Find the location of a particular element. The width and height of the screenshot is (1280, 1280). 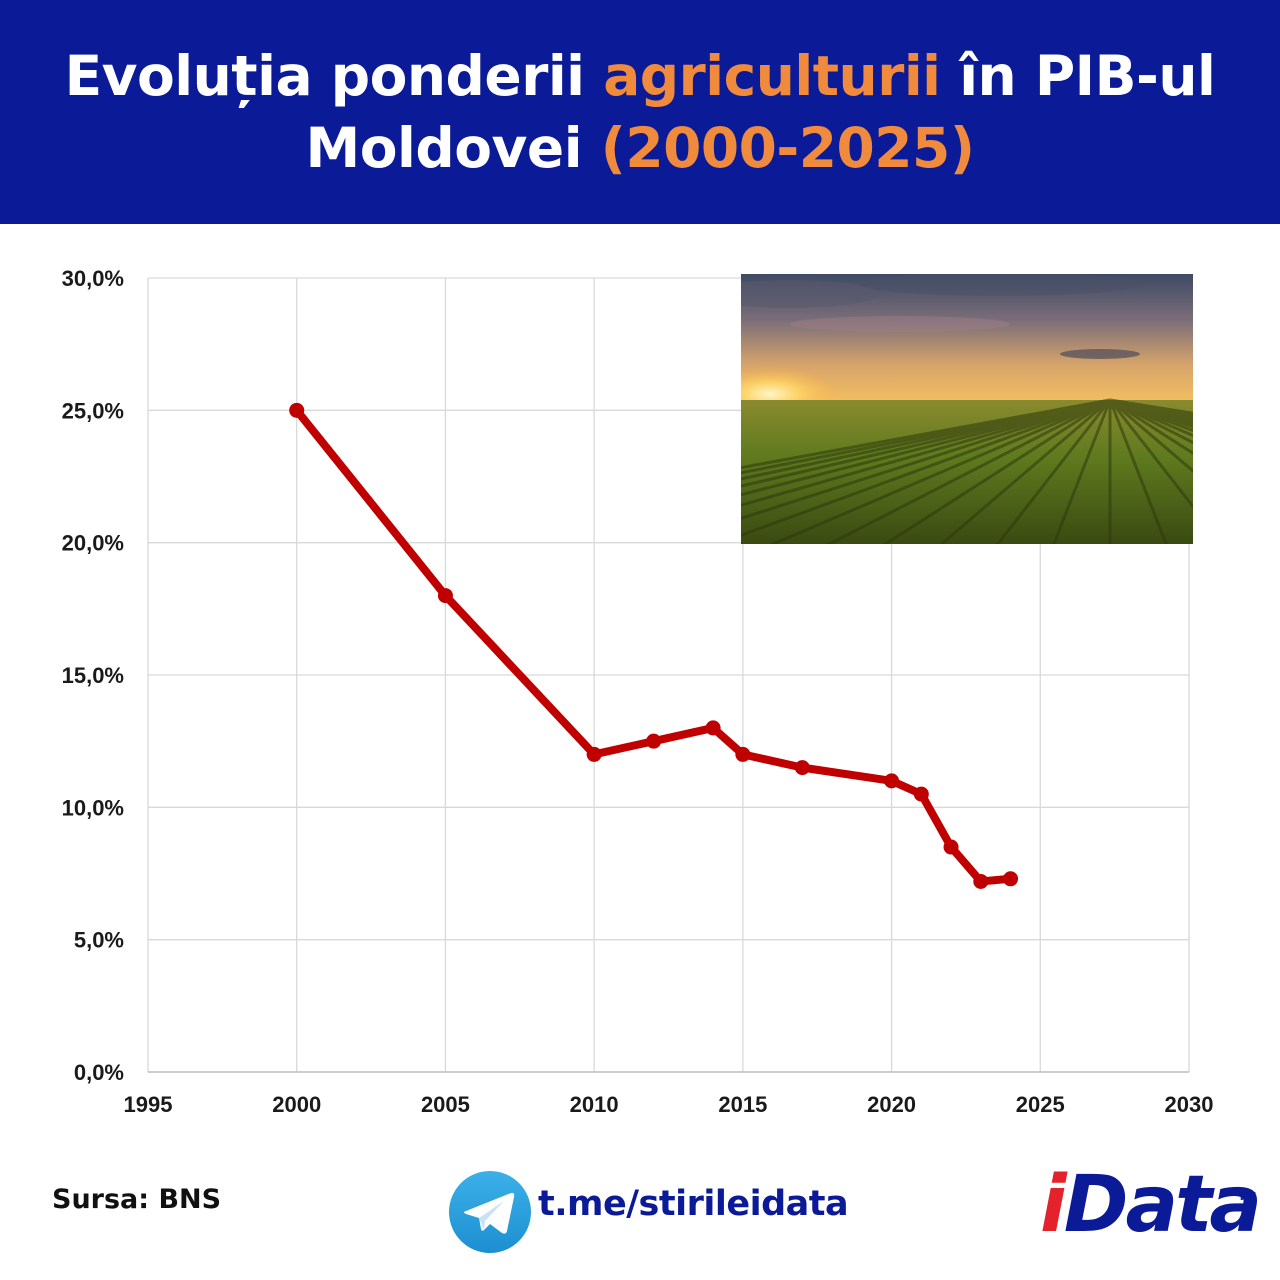

y-tick-label: 25,0% is located at coordinates (93, 410).